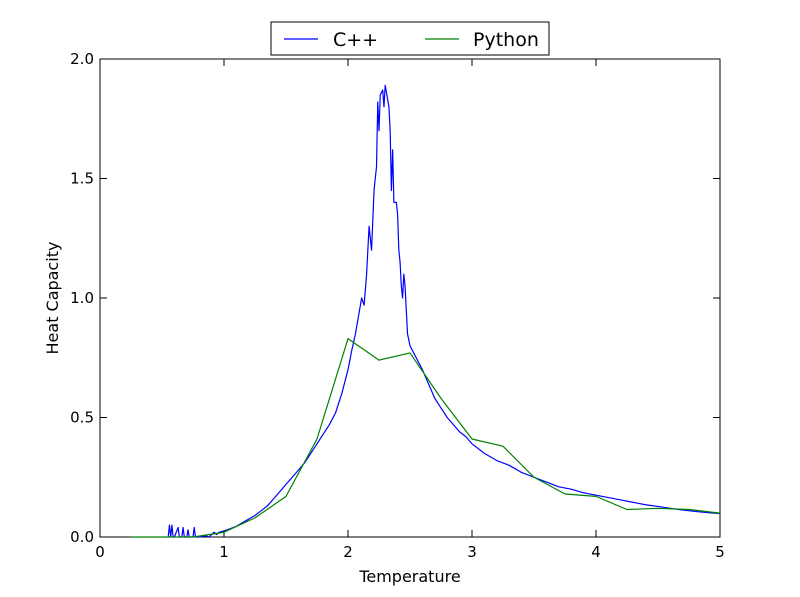  Describe the element at coordinates (82, 418) in the screenshot. I see `y-tick-label: 0.5` at that location.